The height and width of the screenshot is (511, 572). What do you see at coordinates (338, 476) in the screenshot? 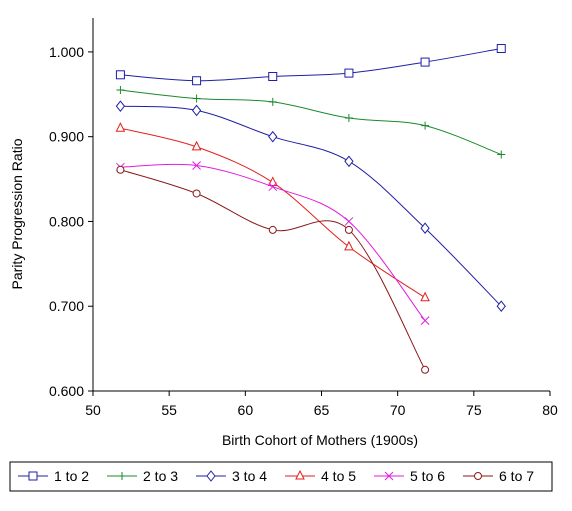
I see `legend-label: 4 to 5` at bounding box center [338, 476].